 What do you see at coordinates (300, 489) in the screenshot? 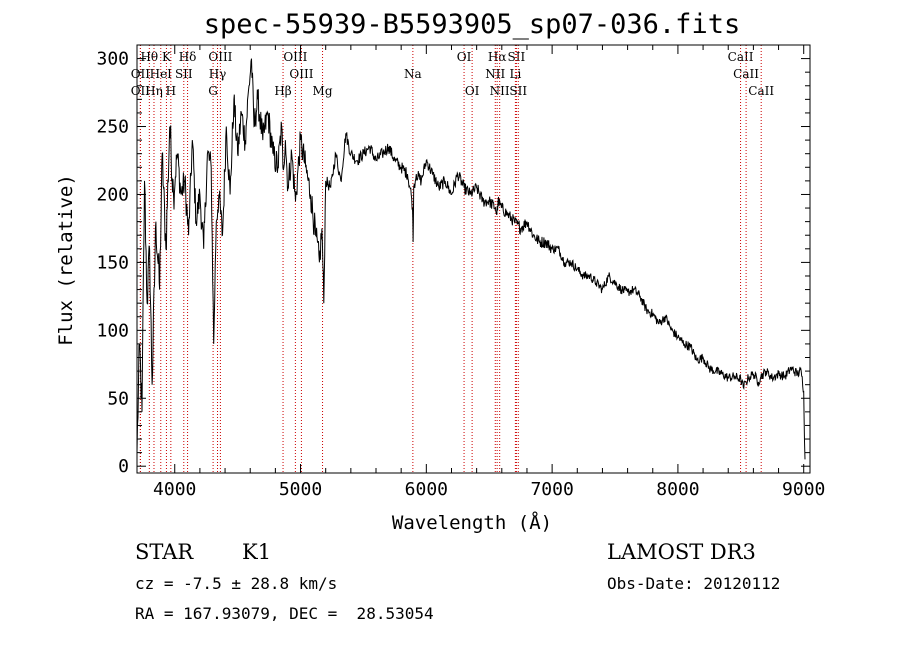
I see `x-tick-label: 5000` at bounding box center [300, 489].